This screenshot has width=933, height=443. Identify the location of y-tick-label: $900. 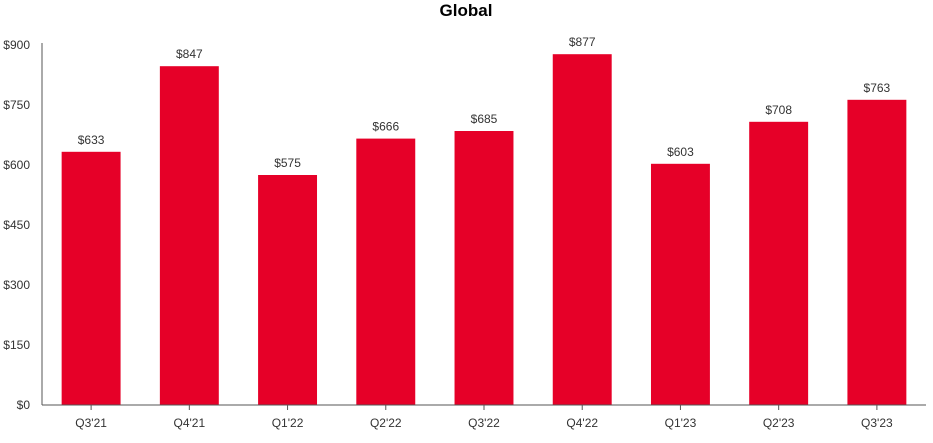
(16, 45).